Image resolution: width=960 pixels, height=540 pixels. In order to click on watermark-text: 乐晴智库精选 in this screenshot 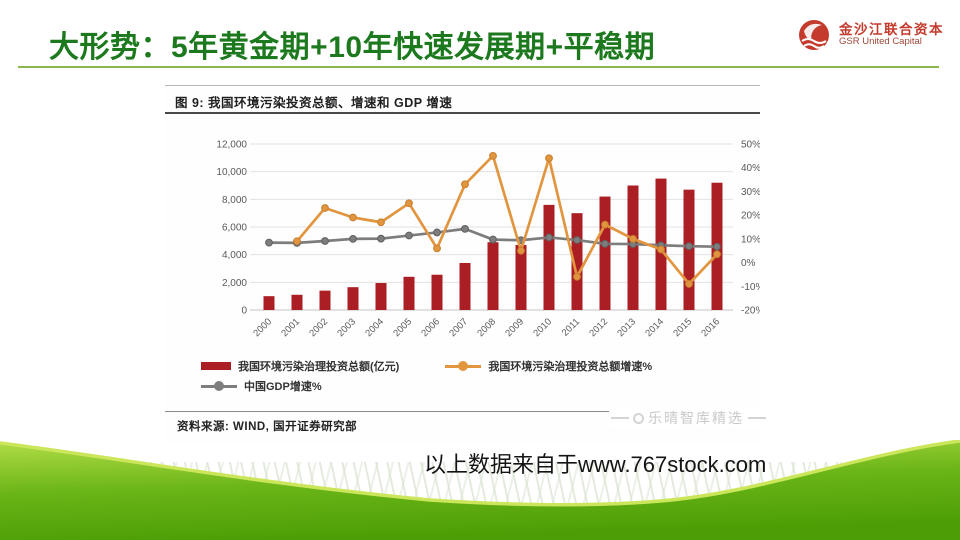, I will do `click(696, 418)`.